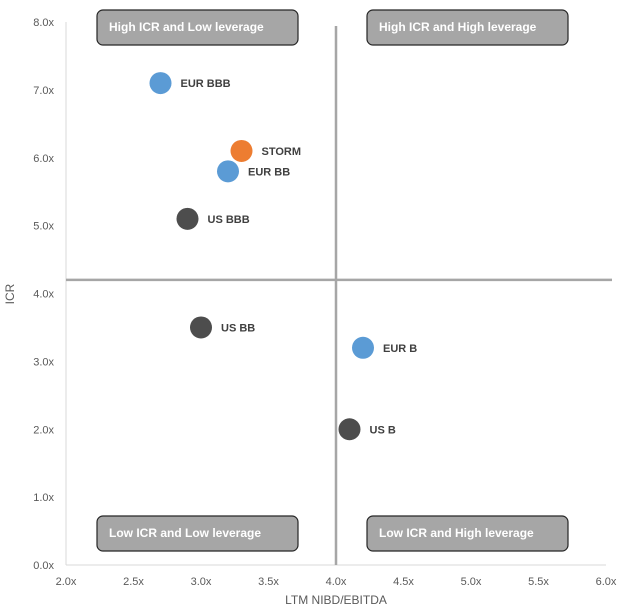  I want to click on data-point-label: US BB, so click(238, 328).